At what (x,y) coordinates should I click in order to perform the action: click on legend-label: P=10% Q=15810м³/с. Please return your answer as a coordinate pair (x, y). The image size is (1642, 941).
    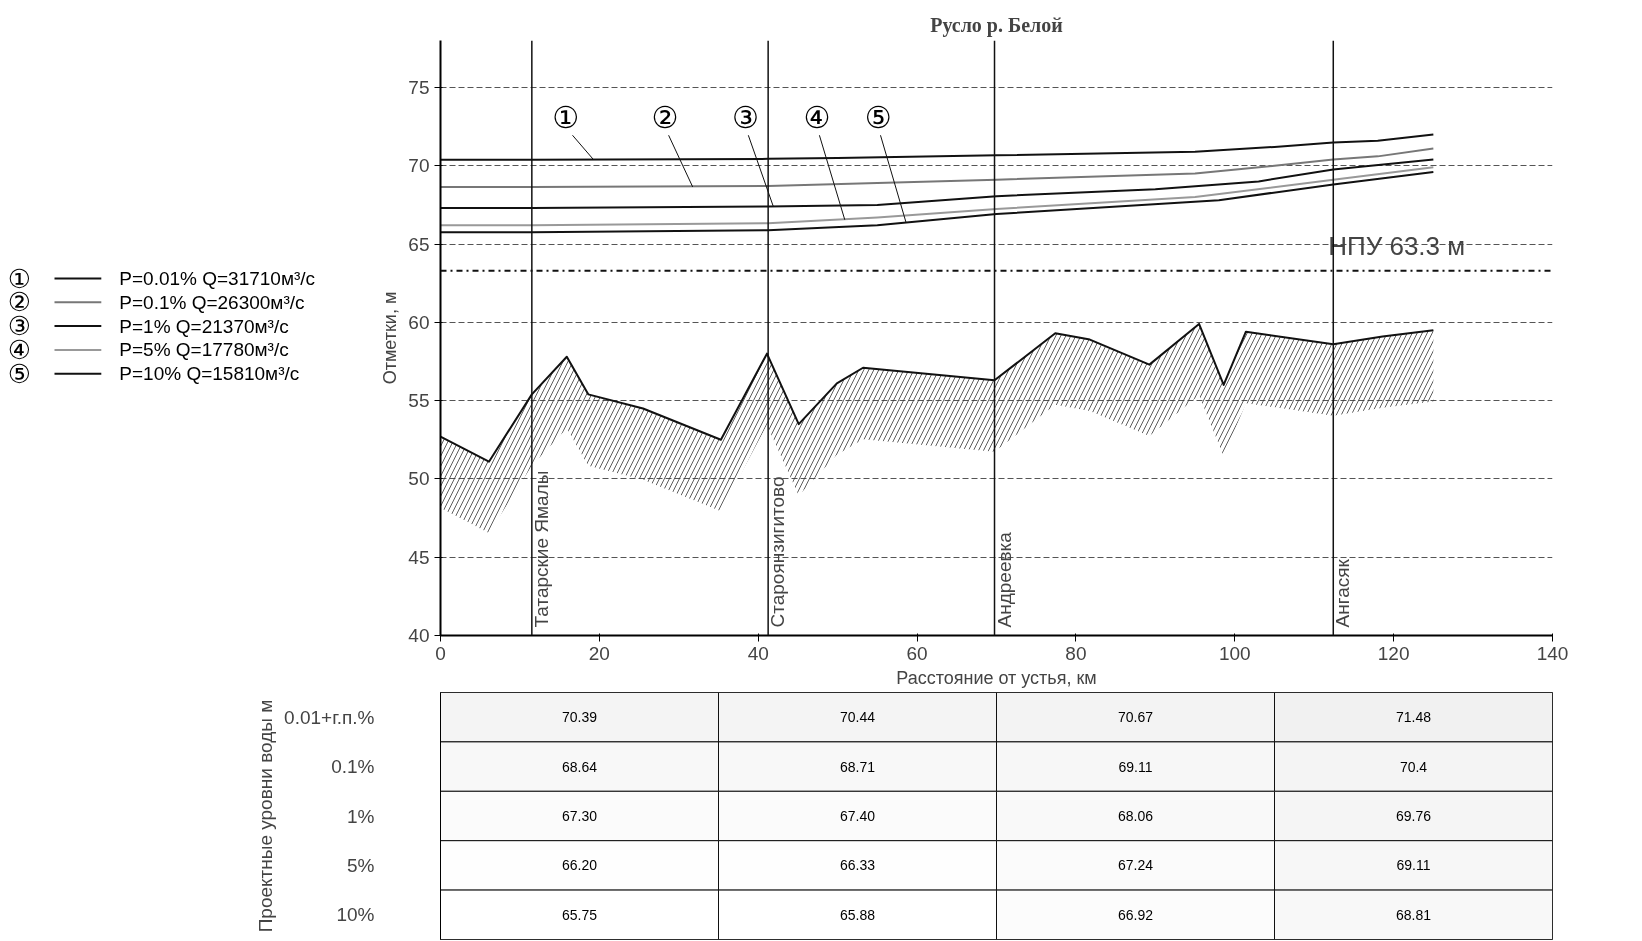
    Looking at the image, I should click on (209, 374).